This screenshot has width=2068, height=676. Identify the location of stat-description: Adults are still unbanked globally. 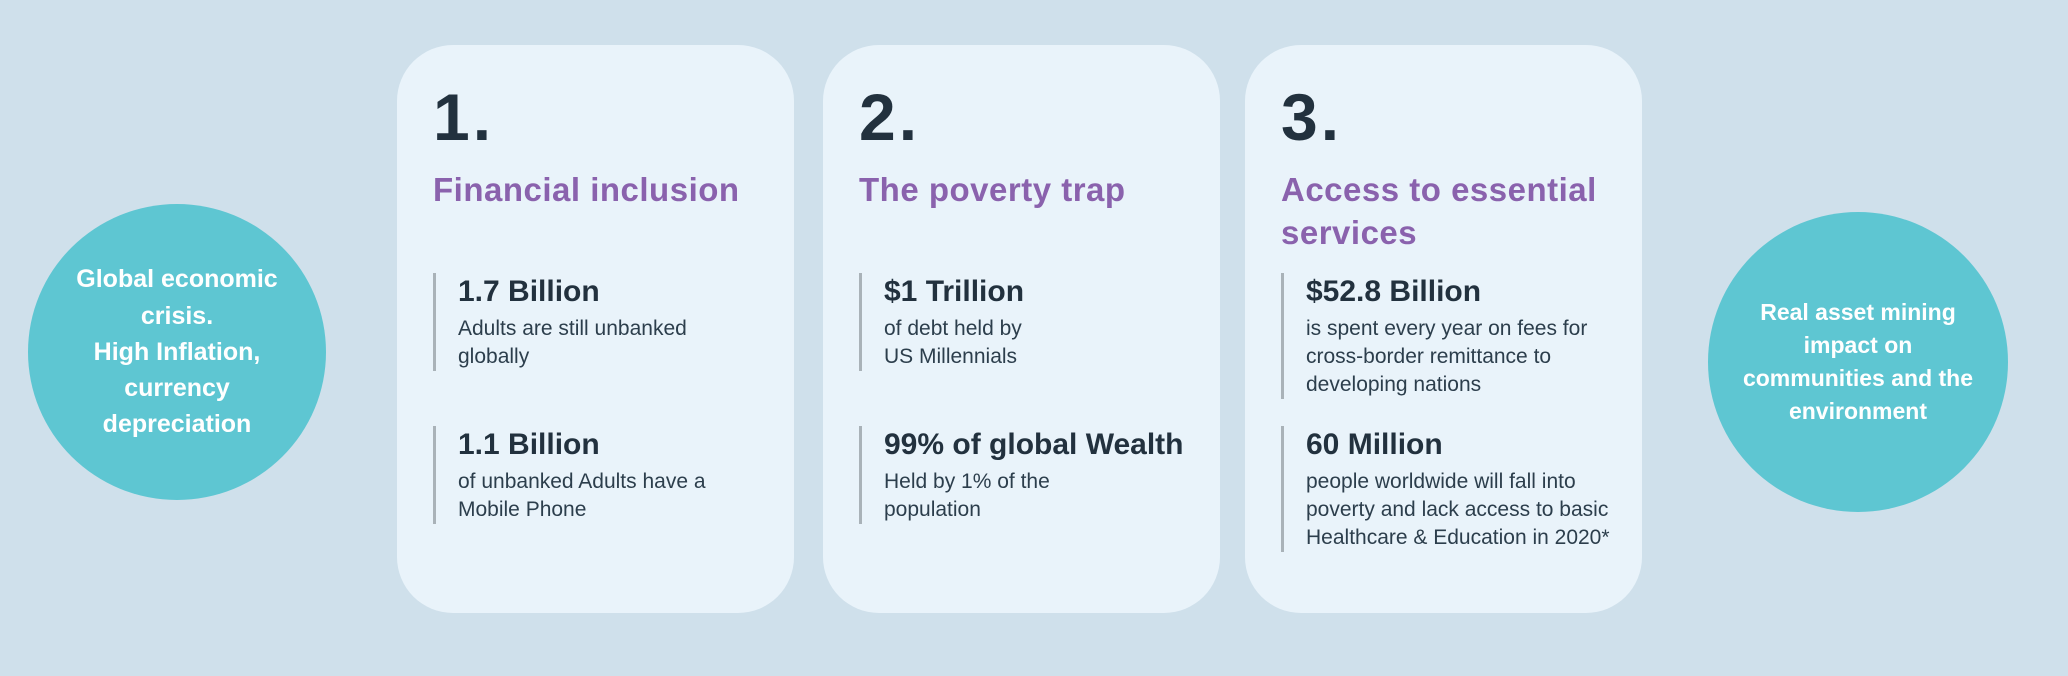
(572, 342).